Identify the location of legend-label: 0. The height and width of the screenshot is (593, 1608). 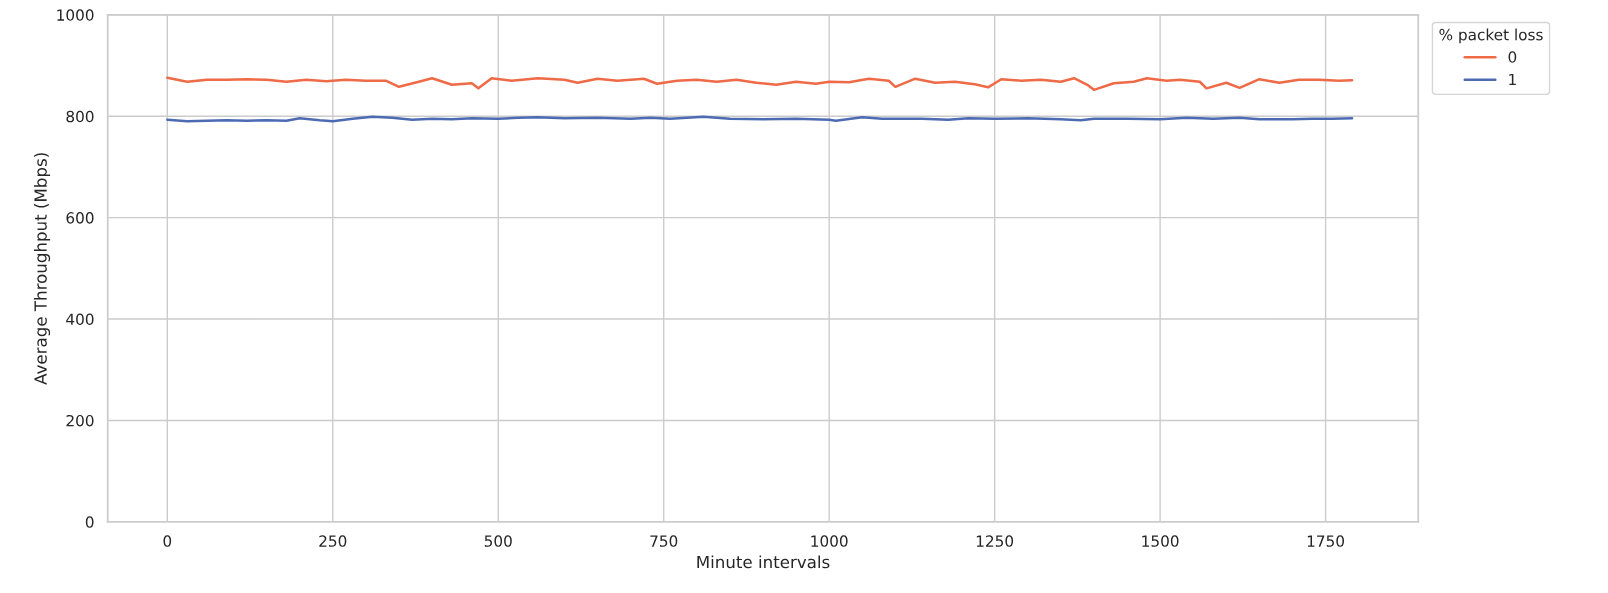
(1512, 57).